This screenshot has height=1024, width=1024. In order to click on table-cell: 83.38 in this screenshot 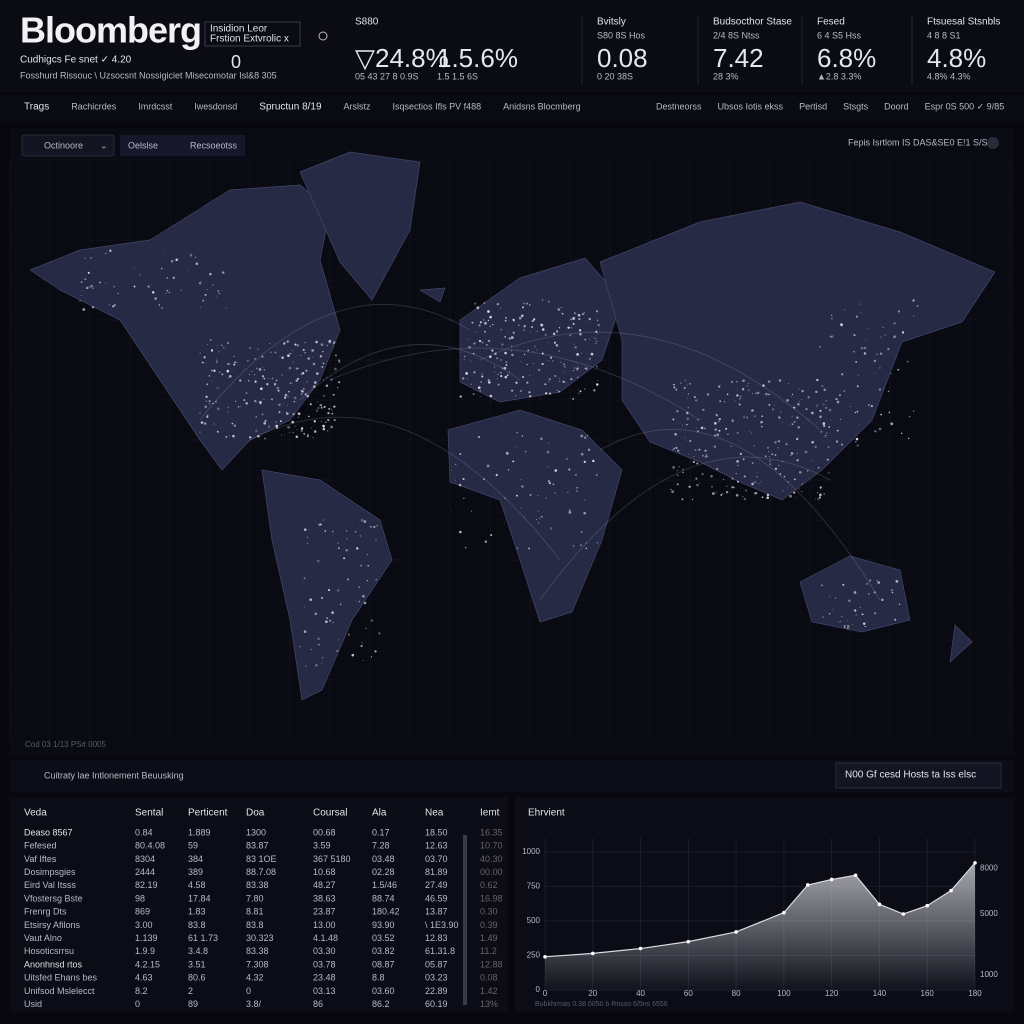, I will do `click(257, 951)`.